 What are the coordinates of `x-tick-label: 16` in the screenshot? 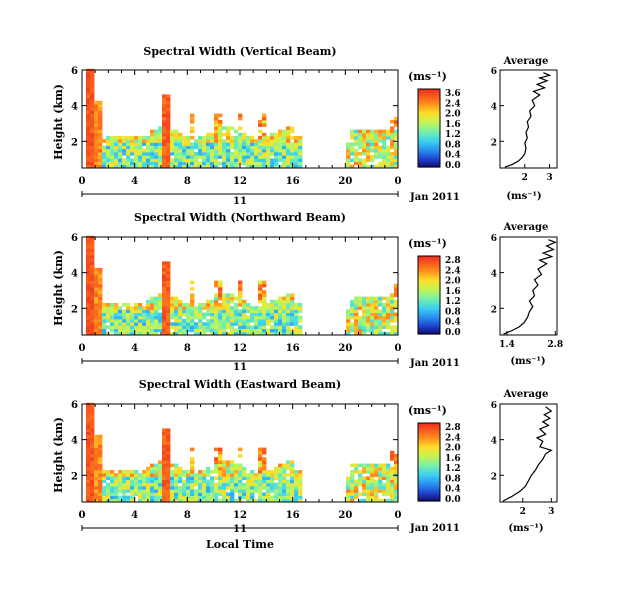 It's located at (293, 515).